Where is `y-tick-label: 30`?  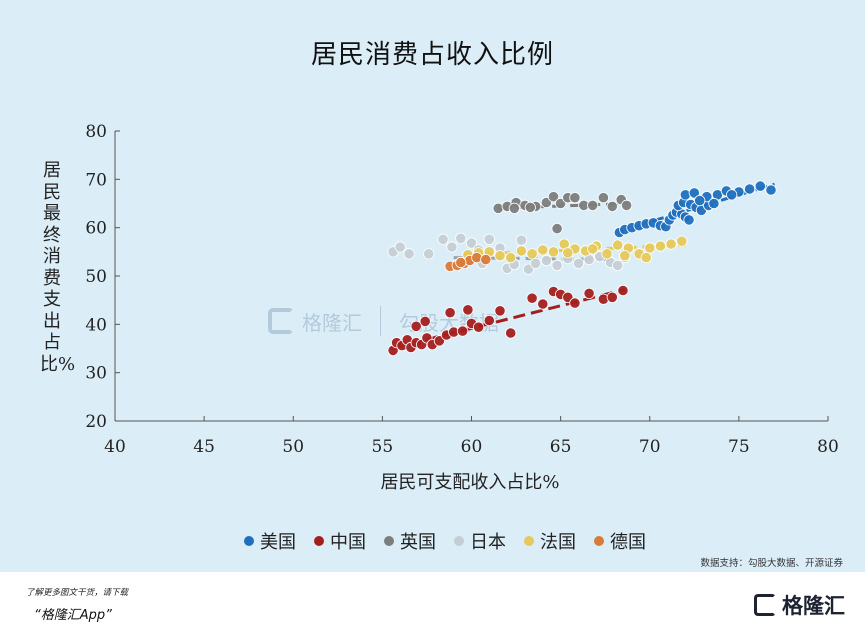 y-tick-label: 30 is located at coordinates (96, 374).